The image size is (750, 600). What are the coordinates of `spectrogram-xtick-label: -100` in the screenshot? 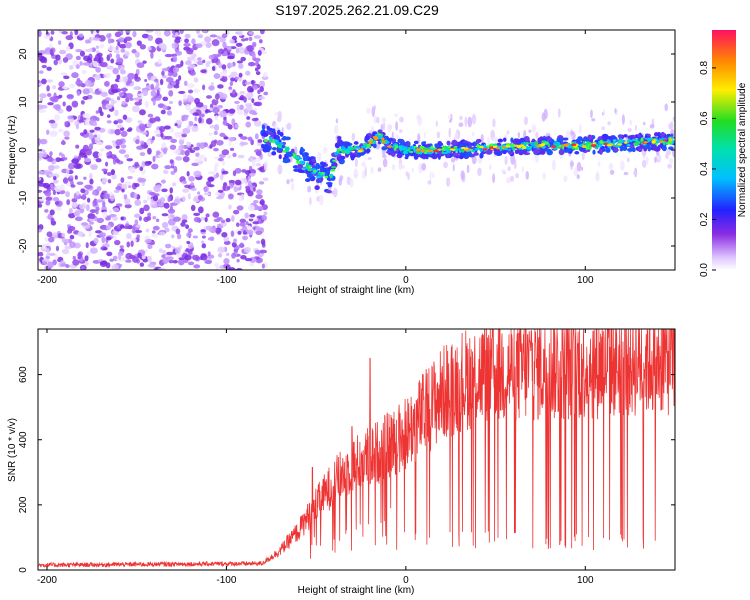 It's located at (226, 280).